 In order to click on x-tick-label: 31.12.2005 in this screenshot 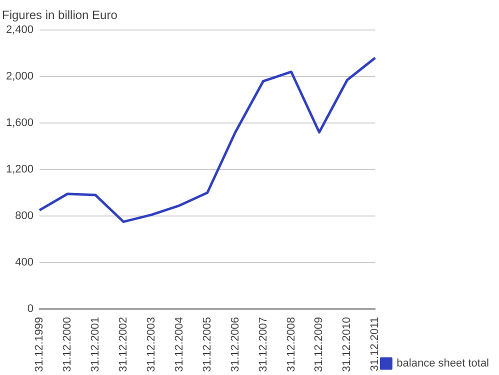, I will do `click(207, 344)`.